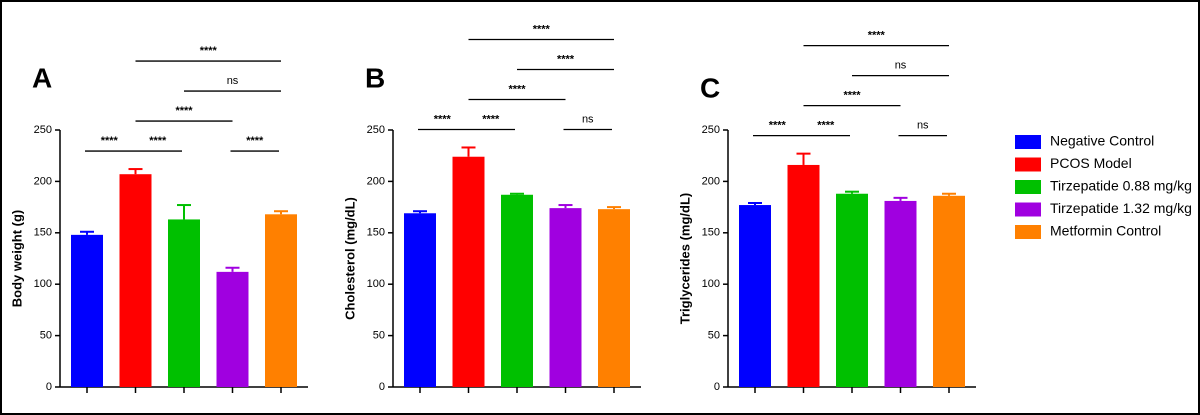 Image resolution: width=1200 pixels, height=415 pixels. What do you see at coordinates (1105, 231) in the screenshot?
I see `legend-label: Metformin Control` at bounding box center [1105, 231].